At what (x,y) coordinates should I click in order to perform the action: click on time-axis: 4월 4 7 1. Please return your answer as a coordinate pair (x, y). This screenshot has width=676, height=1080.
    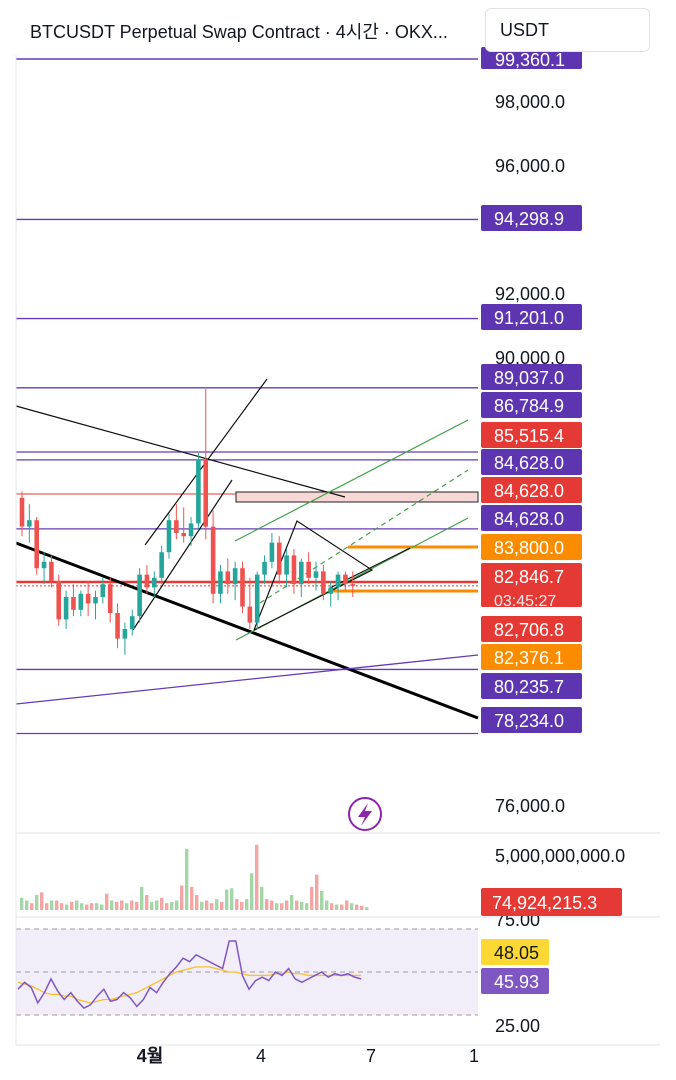
    Looking at the image, I should click on (308, 1056).